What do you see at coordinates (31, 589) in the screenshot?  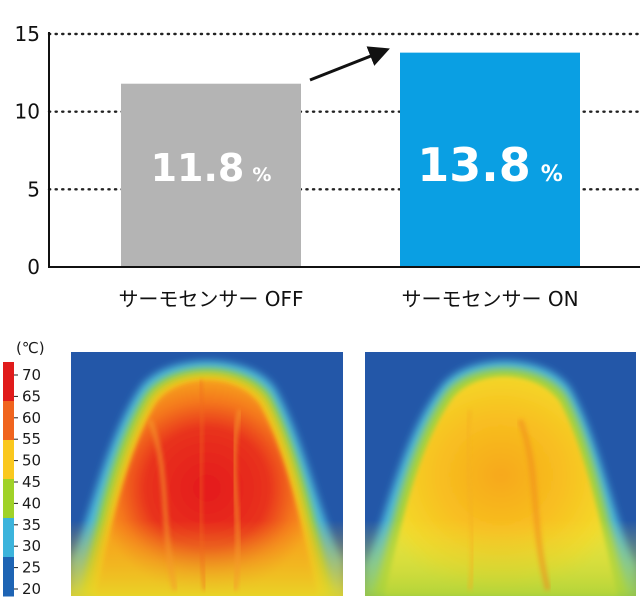 I see `scale-tick-label: 20` at bounding box center [31, 589].